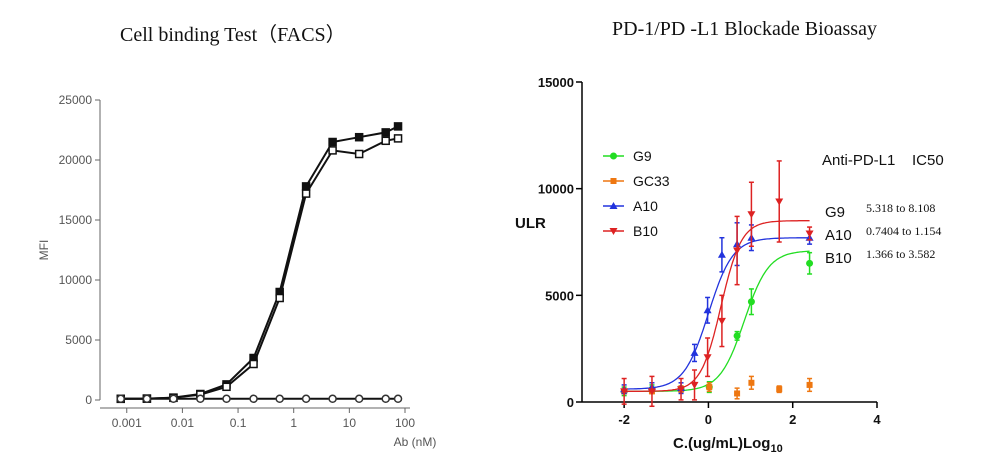  I want to click on bioassay-x-axis-label: C.(ug/mL)Log10, so click(728, 445).